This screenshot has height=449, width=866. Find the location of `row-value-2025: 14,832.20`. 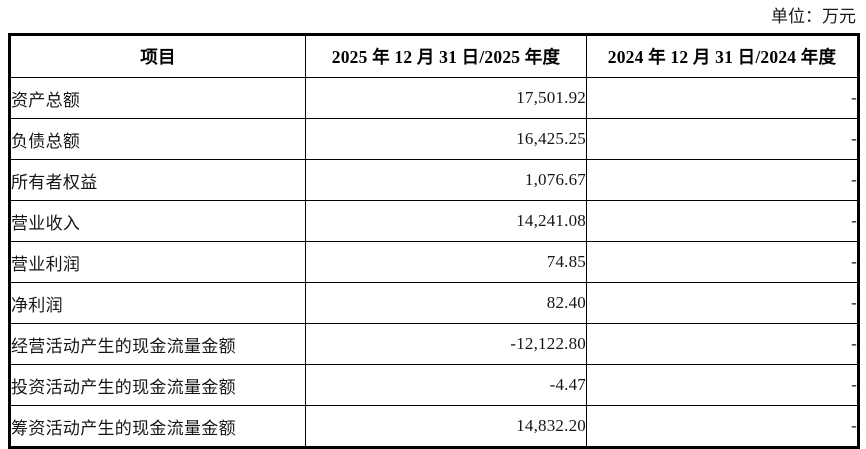

row-value-2025: 14,832.20 is located at coordinates (446, 427).